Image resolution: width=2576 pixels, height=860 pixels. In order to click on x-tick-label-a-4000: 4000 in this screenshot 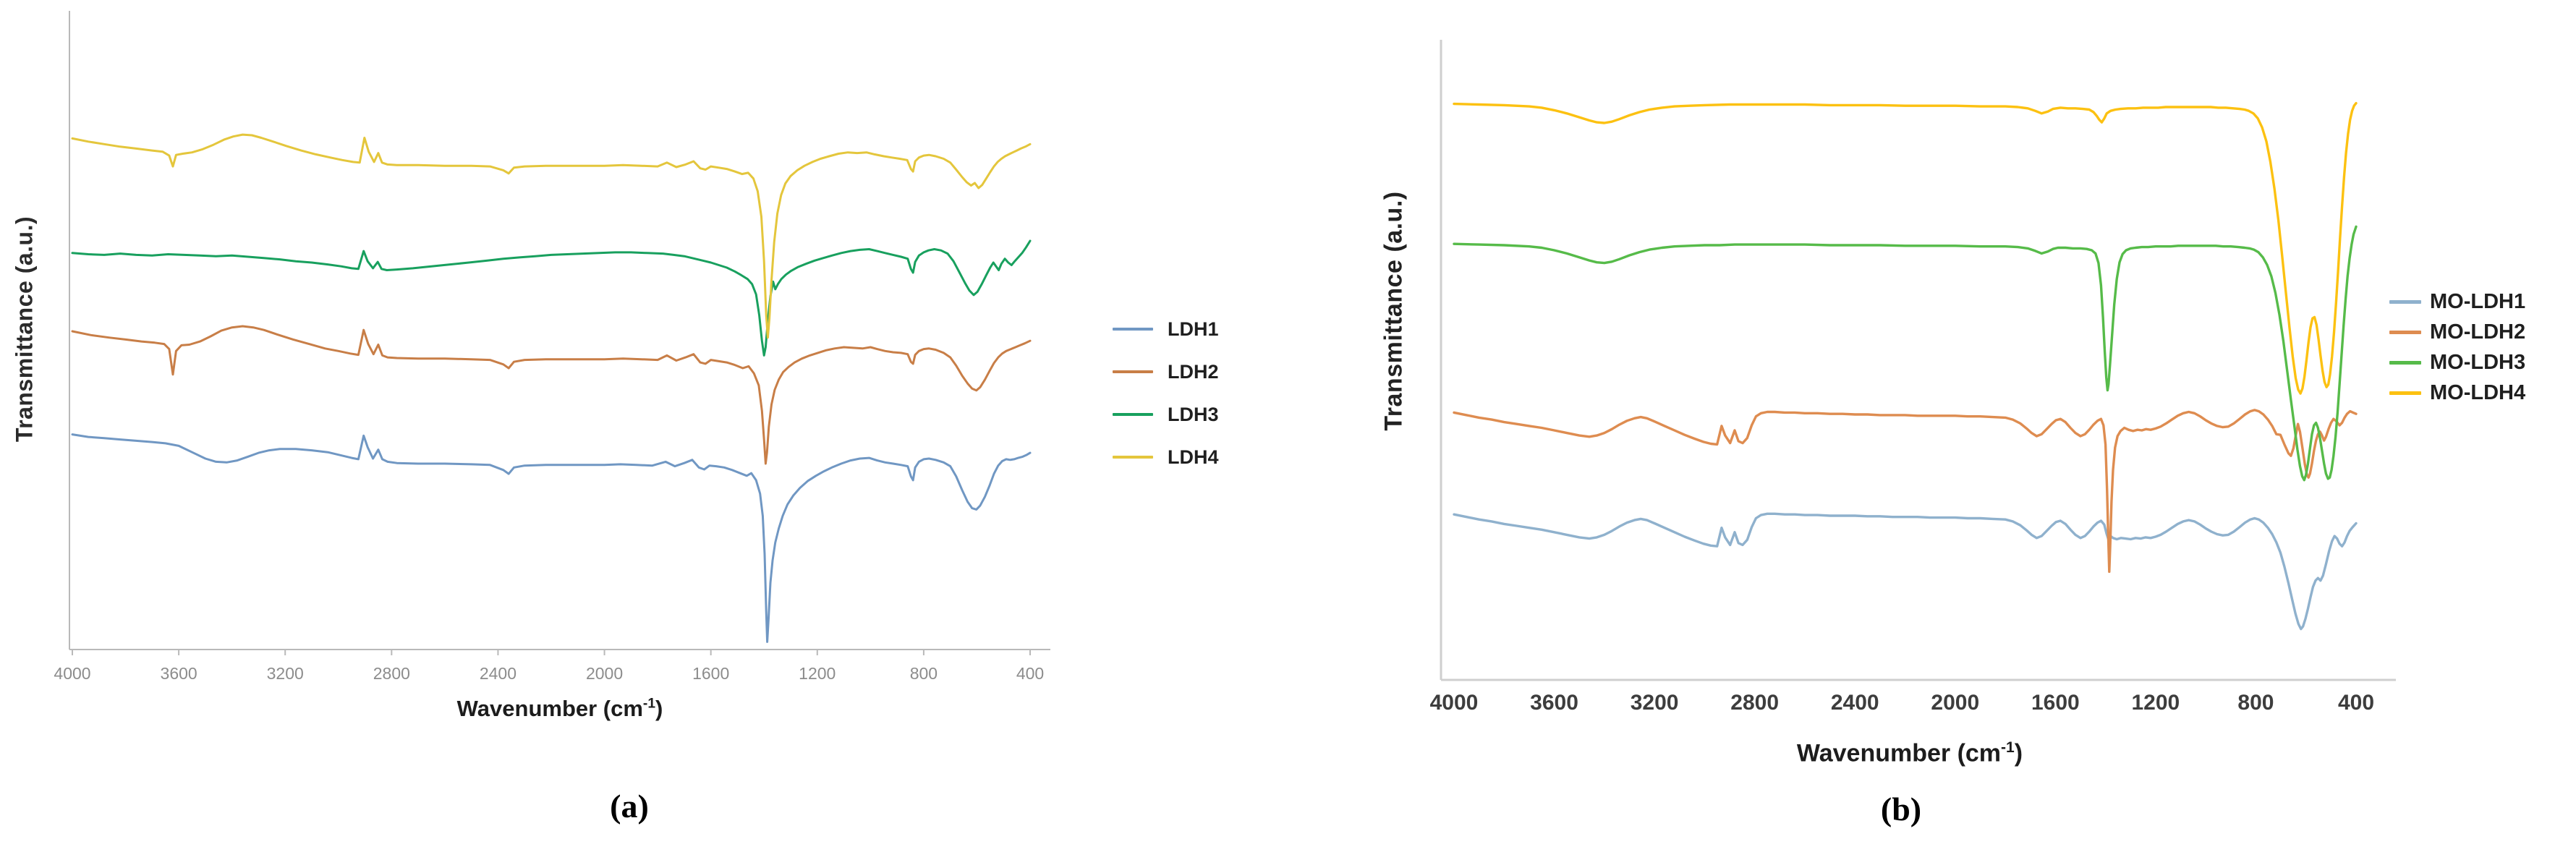, I will do `click(72, 674)`.